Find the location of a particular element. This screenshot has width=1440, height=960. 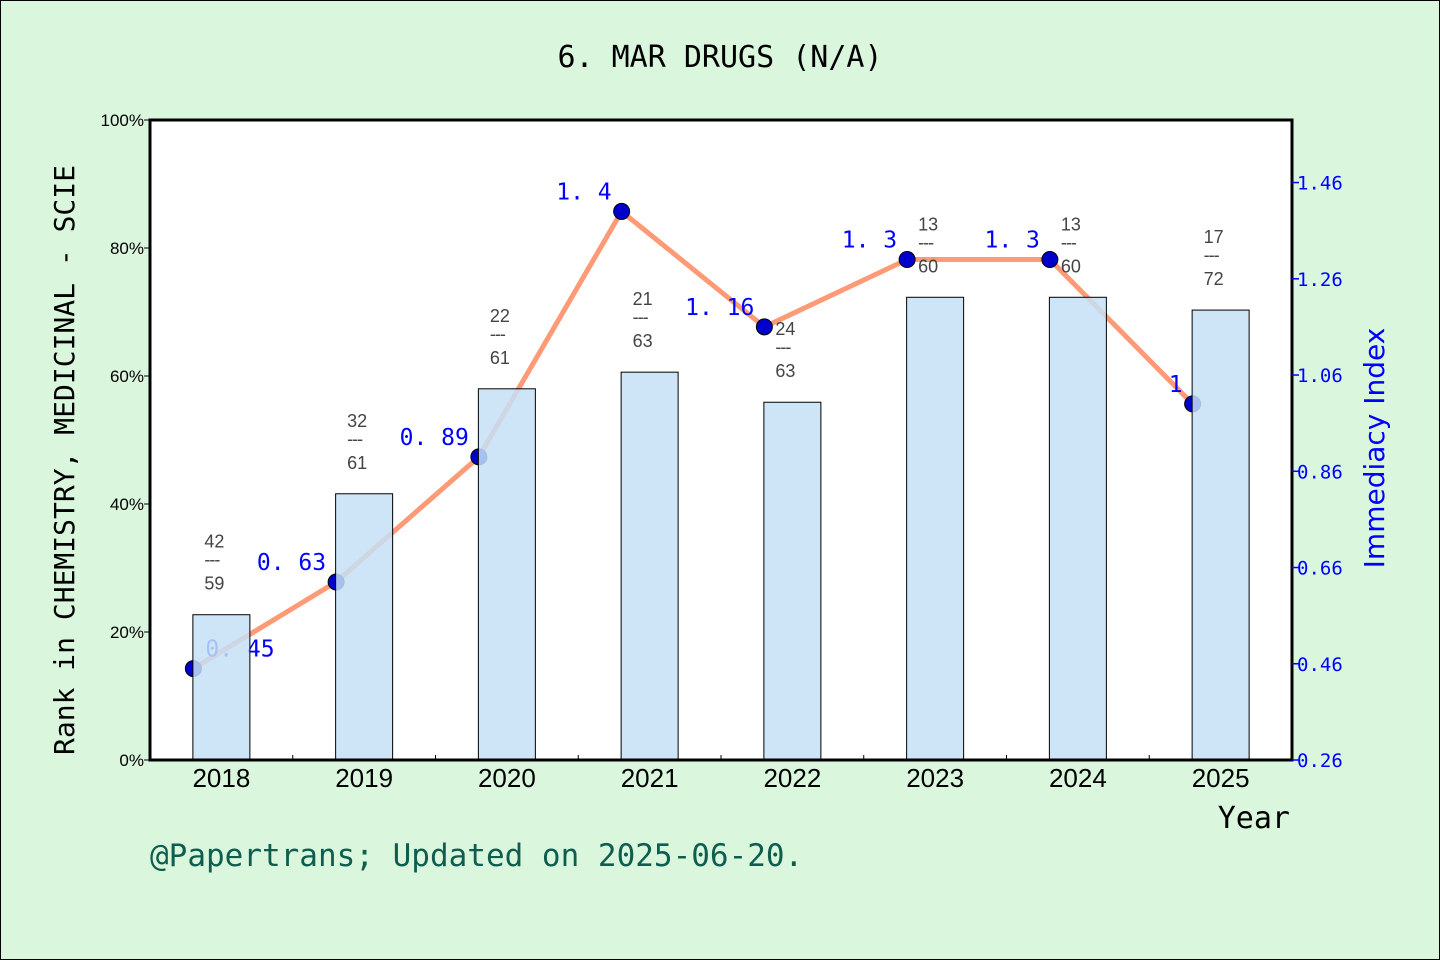

y-tick-label: 40% is located at coordinates (127, 504).